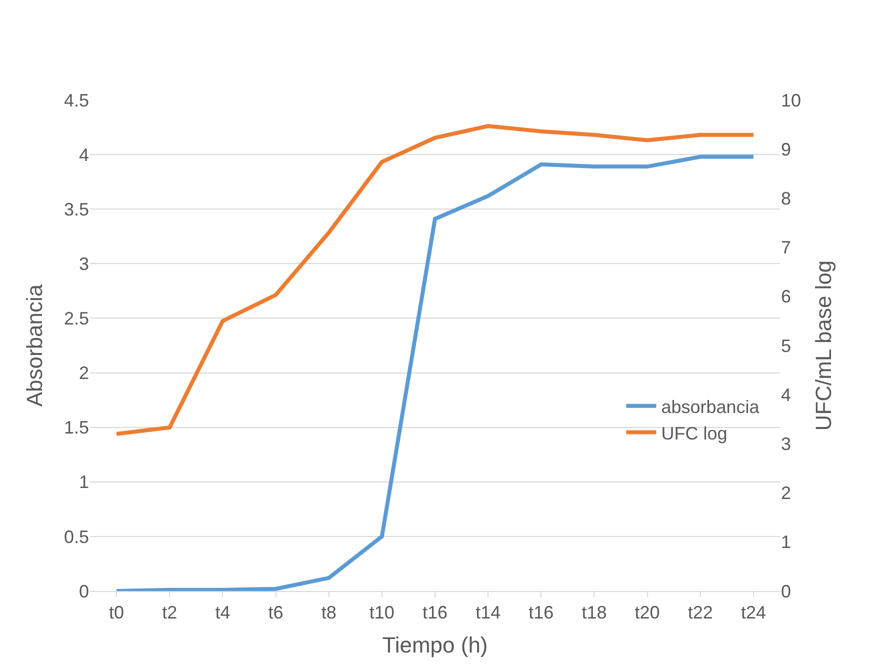 Image resolution: width=870 pixels, height=671 pixels. What do you see at coordinates (435, 645) in the screenshot?
I see `x-axis-title: Tiempo (h)` at bounding box center [435, 645].